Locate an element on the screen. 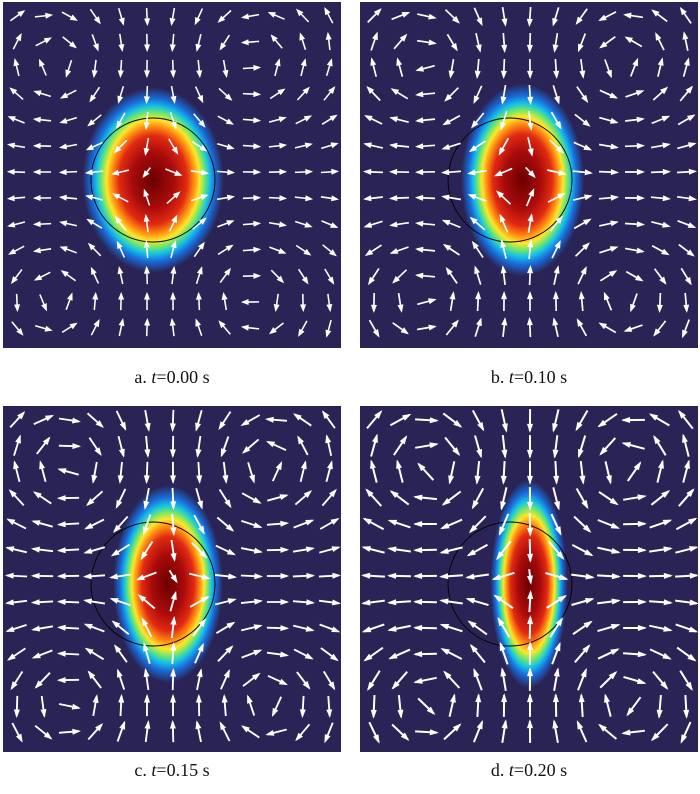  caption-d: d. t=0.20 s is located at coordinates (529, 770).